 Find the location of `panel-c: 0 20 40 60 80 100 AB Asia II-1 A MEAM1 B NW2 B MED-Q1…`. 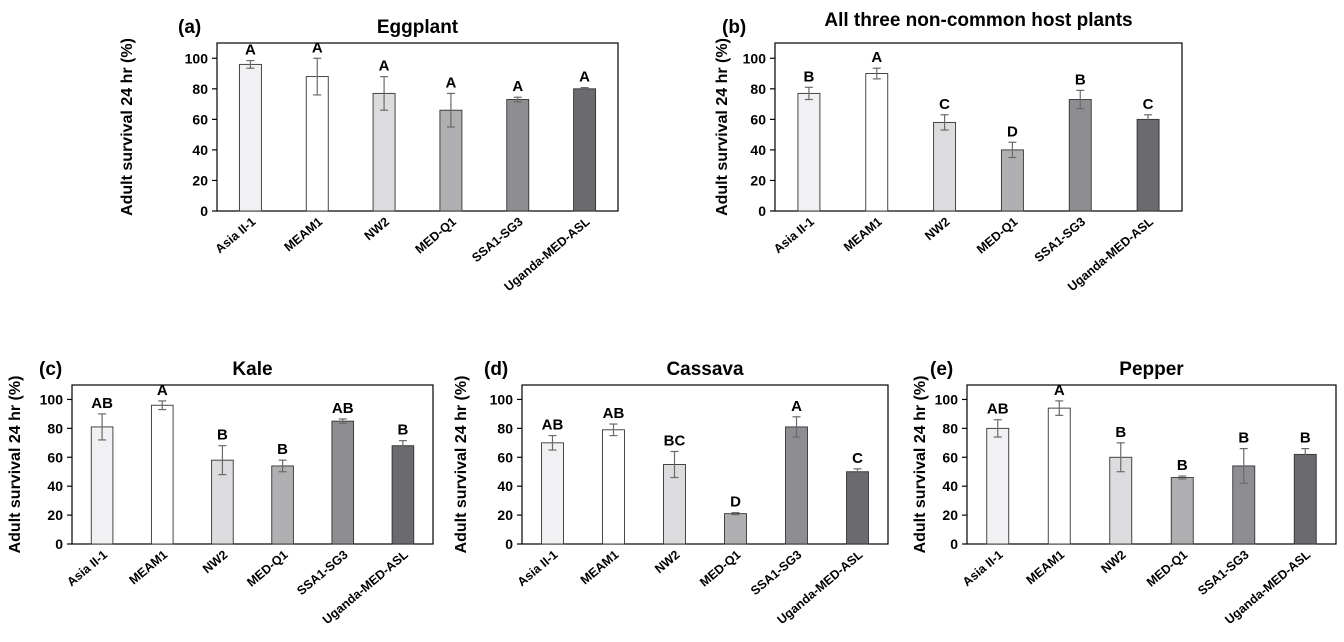

panel-c: 0 20 40 60 80 100 AB Asia II-1 A MEAM1 B NW2 B MED-Q1… is located at coordinates (220, 493).